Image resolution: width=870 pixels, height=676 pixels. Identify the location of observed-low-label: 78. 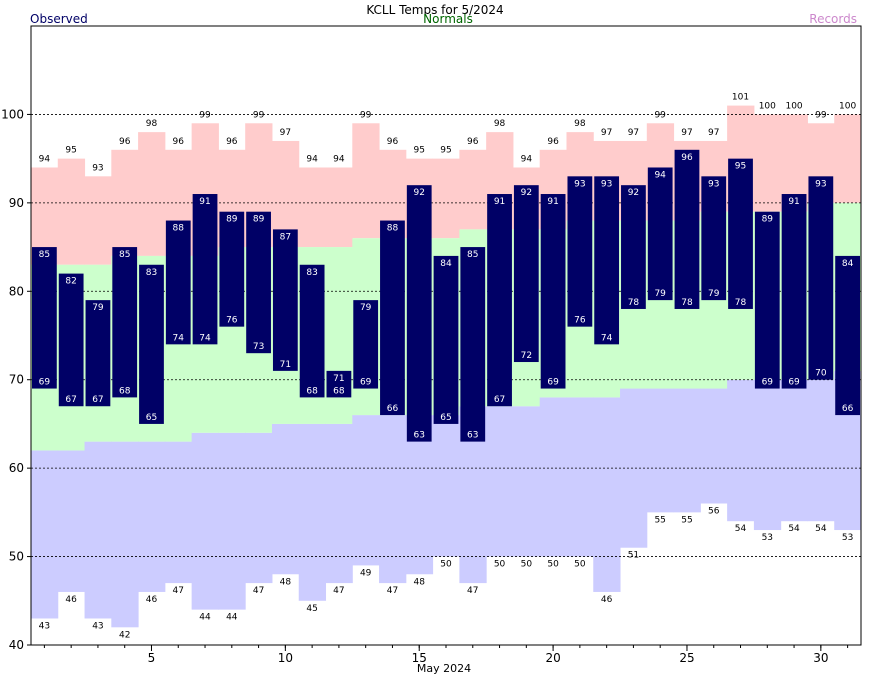
(741, 303).